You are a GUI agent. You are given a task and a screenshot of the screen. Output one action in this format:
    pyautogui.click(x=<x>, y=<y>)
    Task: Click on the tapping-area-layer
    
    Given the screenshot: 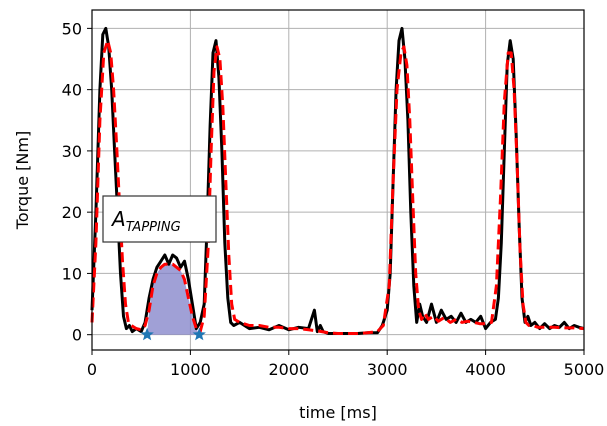 What is the action you would take?
    pyautogui.click(x=173, y=299)
    